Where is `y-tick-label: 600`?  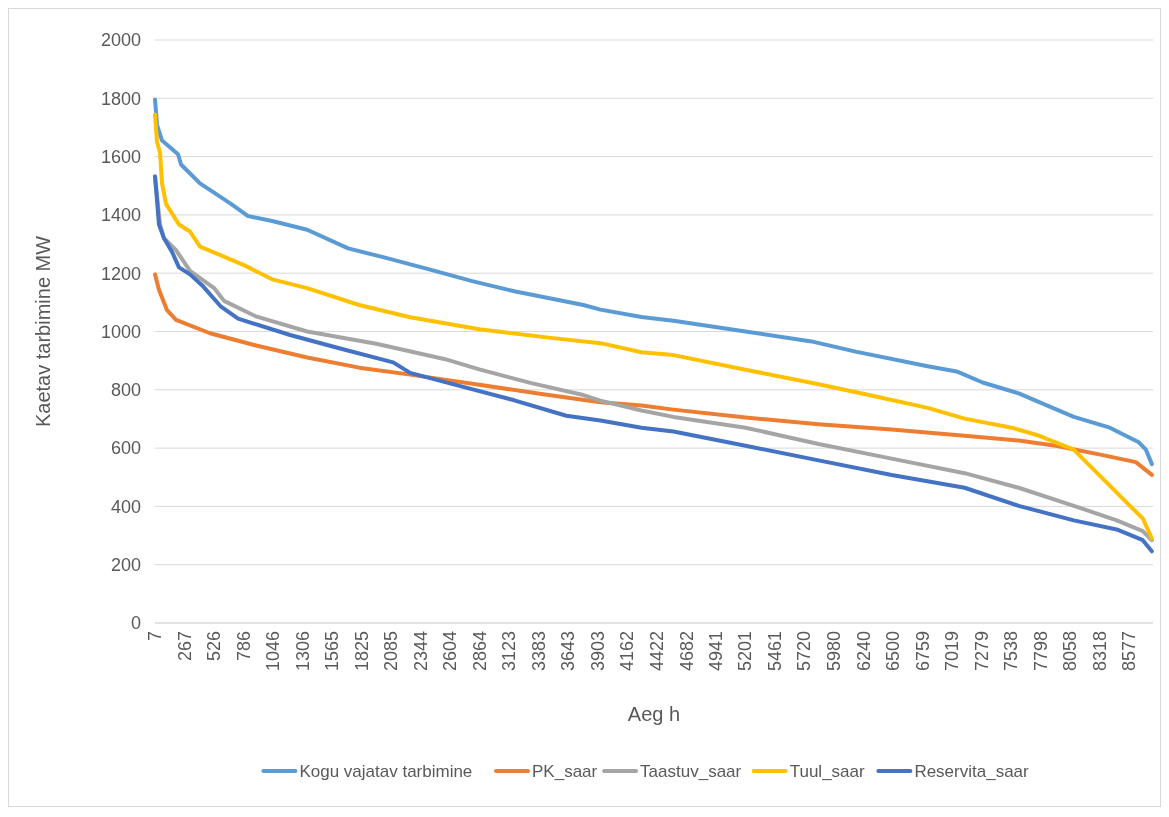 y-tick-label: 600 is located at coordinates (125, 448).